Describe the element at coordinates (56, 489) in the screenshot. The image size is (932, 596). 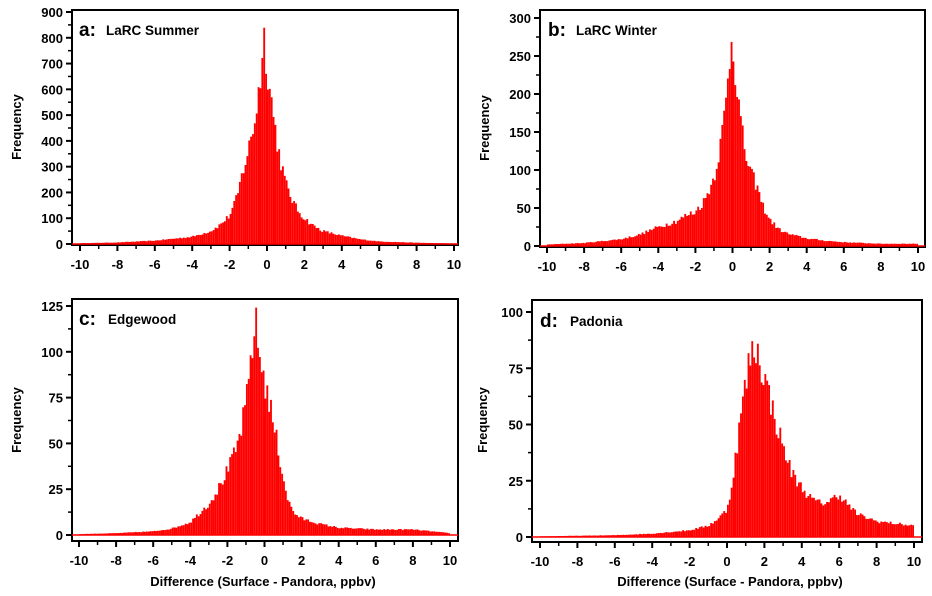
I see `panel-c-y-tick-label: 25` at that location.